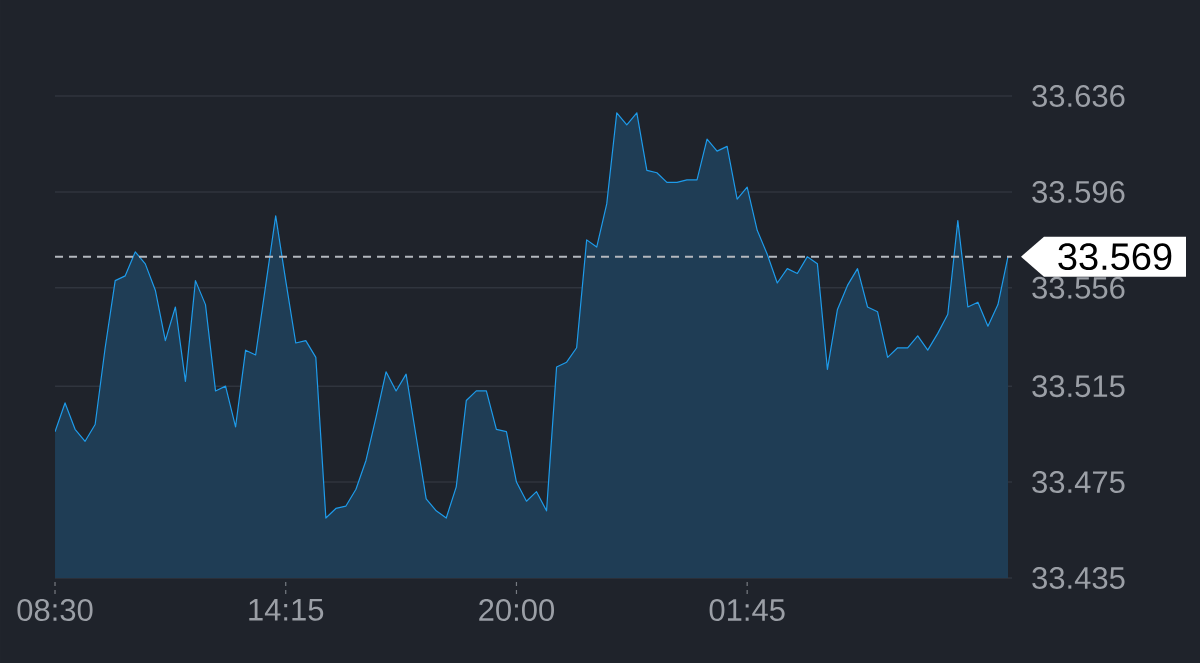 This screenshot has height=663, width=1200. Describe the element at coordinates (747, 610) in the screenshot. I see `x-tick-label: 01:45` at that location.